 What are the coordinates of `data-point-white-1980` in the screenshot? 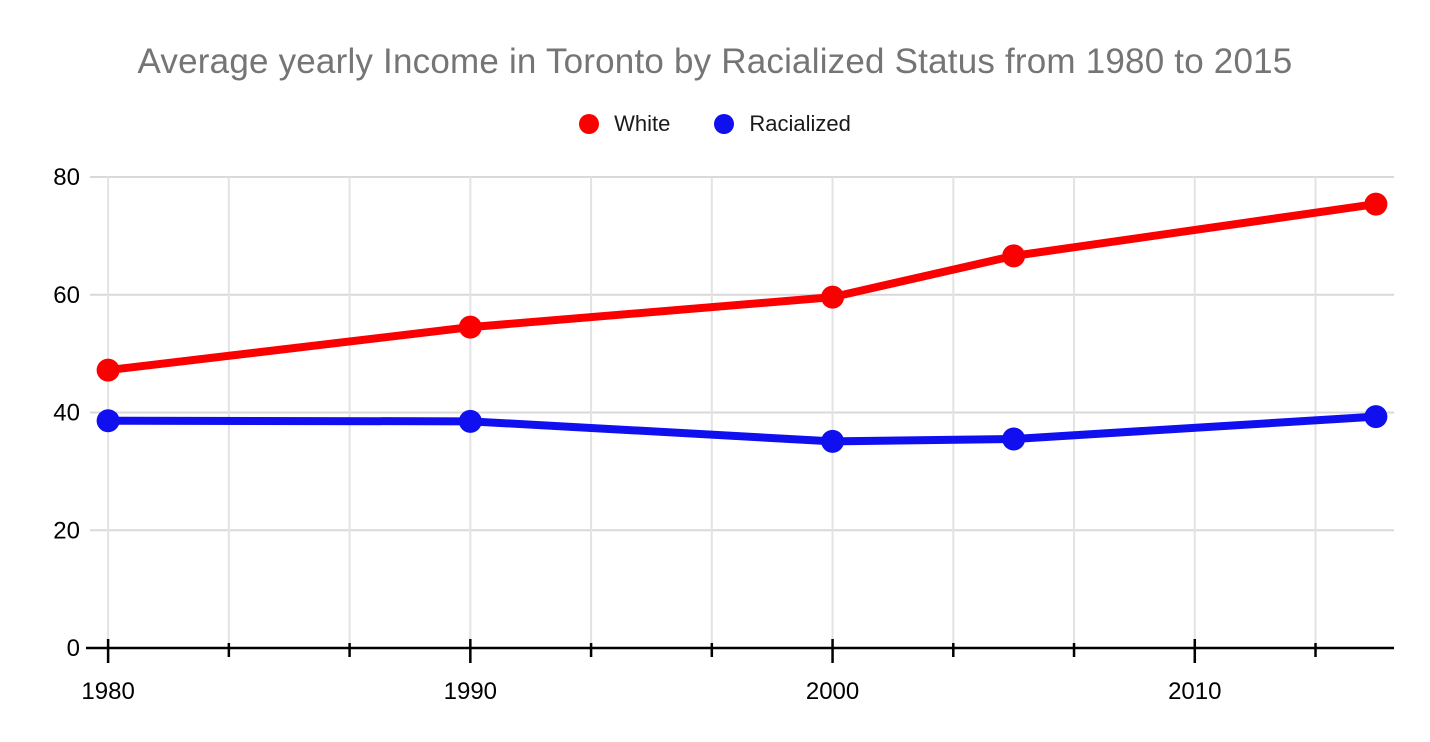 It's located at (108, 370).